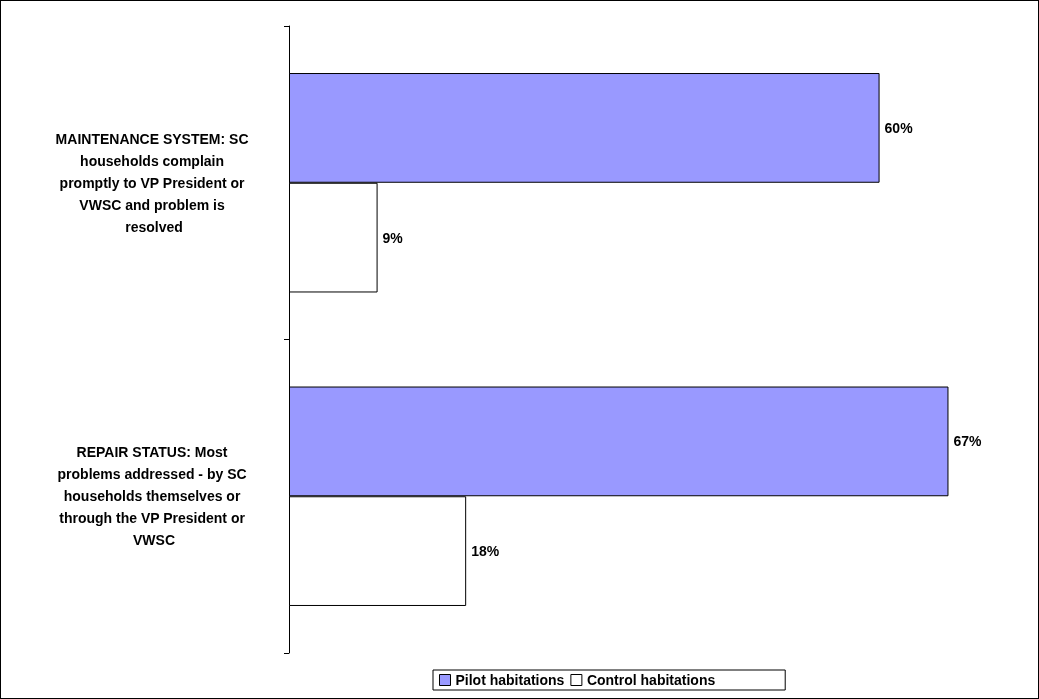  Describe the element at coordinates (651, 680) in the screenshot. I see `legend-label: Control habitations` at that location.